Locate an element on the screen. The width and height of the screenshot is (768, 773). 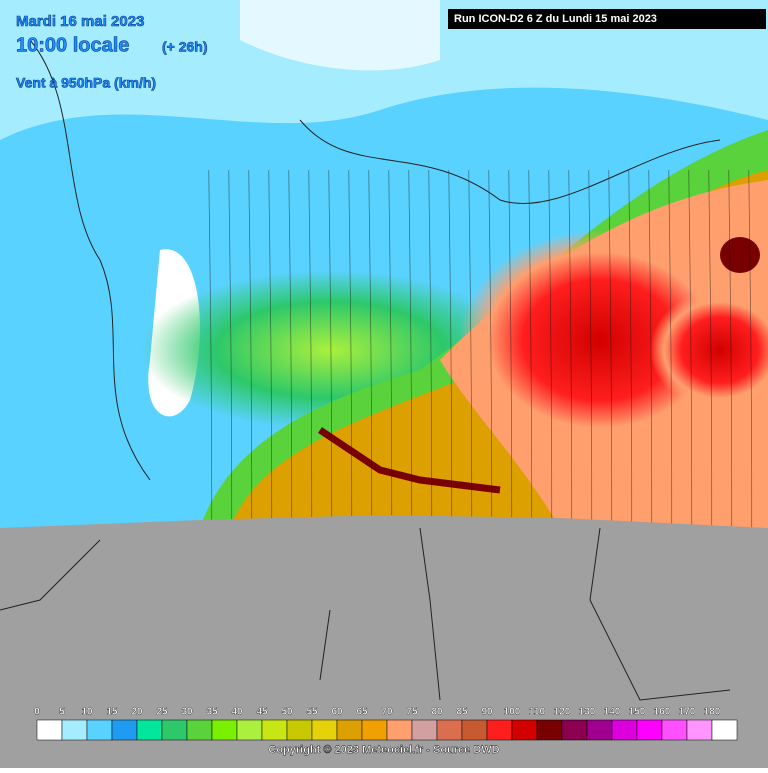
legend-label: 180 is located at coordinates (712, 712).